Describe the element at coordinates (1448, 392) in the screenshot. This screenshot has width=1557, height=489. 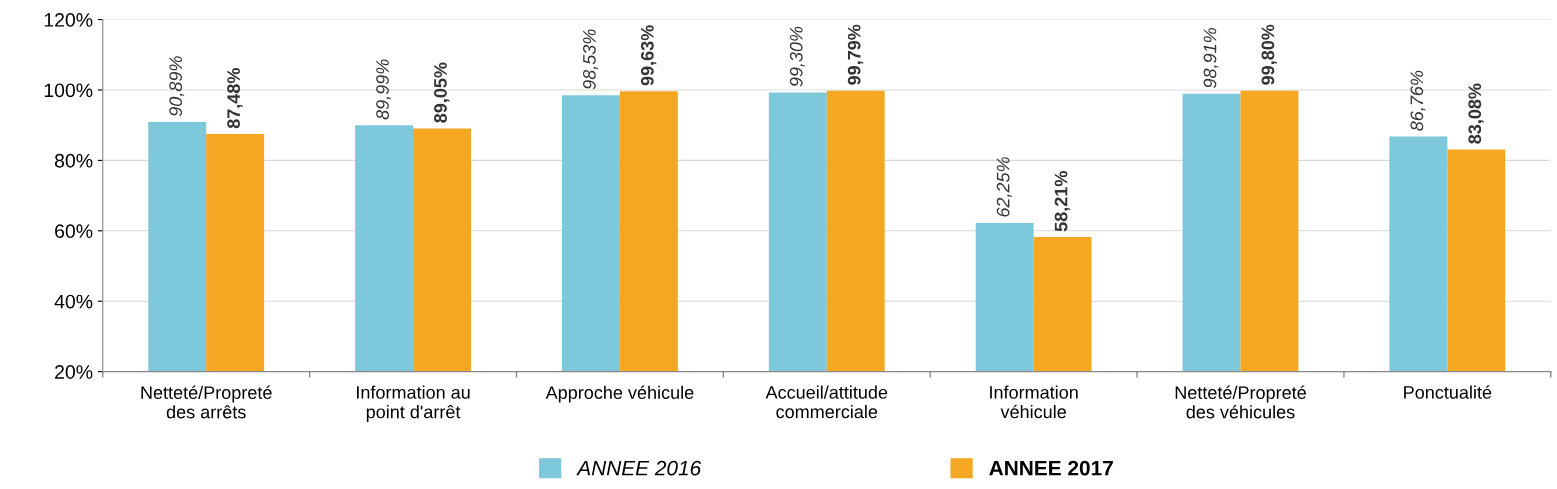
I see `x-tick-label: Ponctualité` at that location.